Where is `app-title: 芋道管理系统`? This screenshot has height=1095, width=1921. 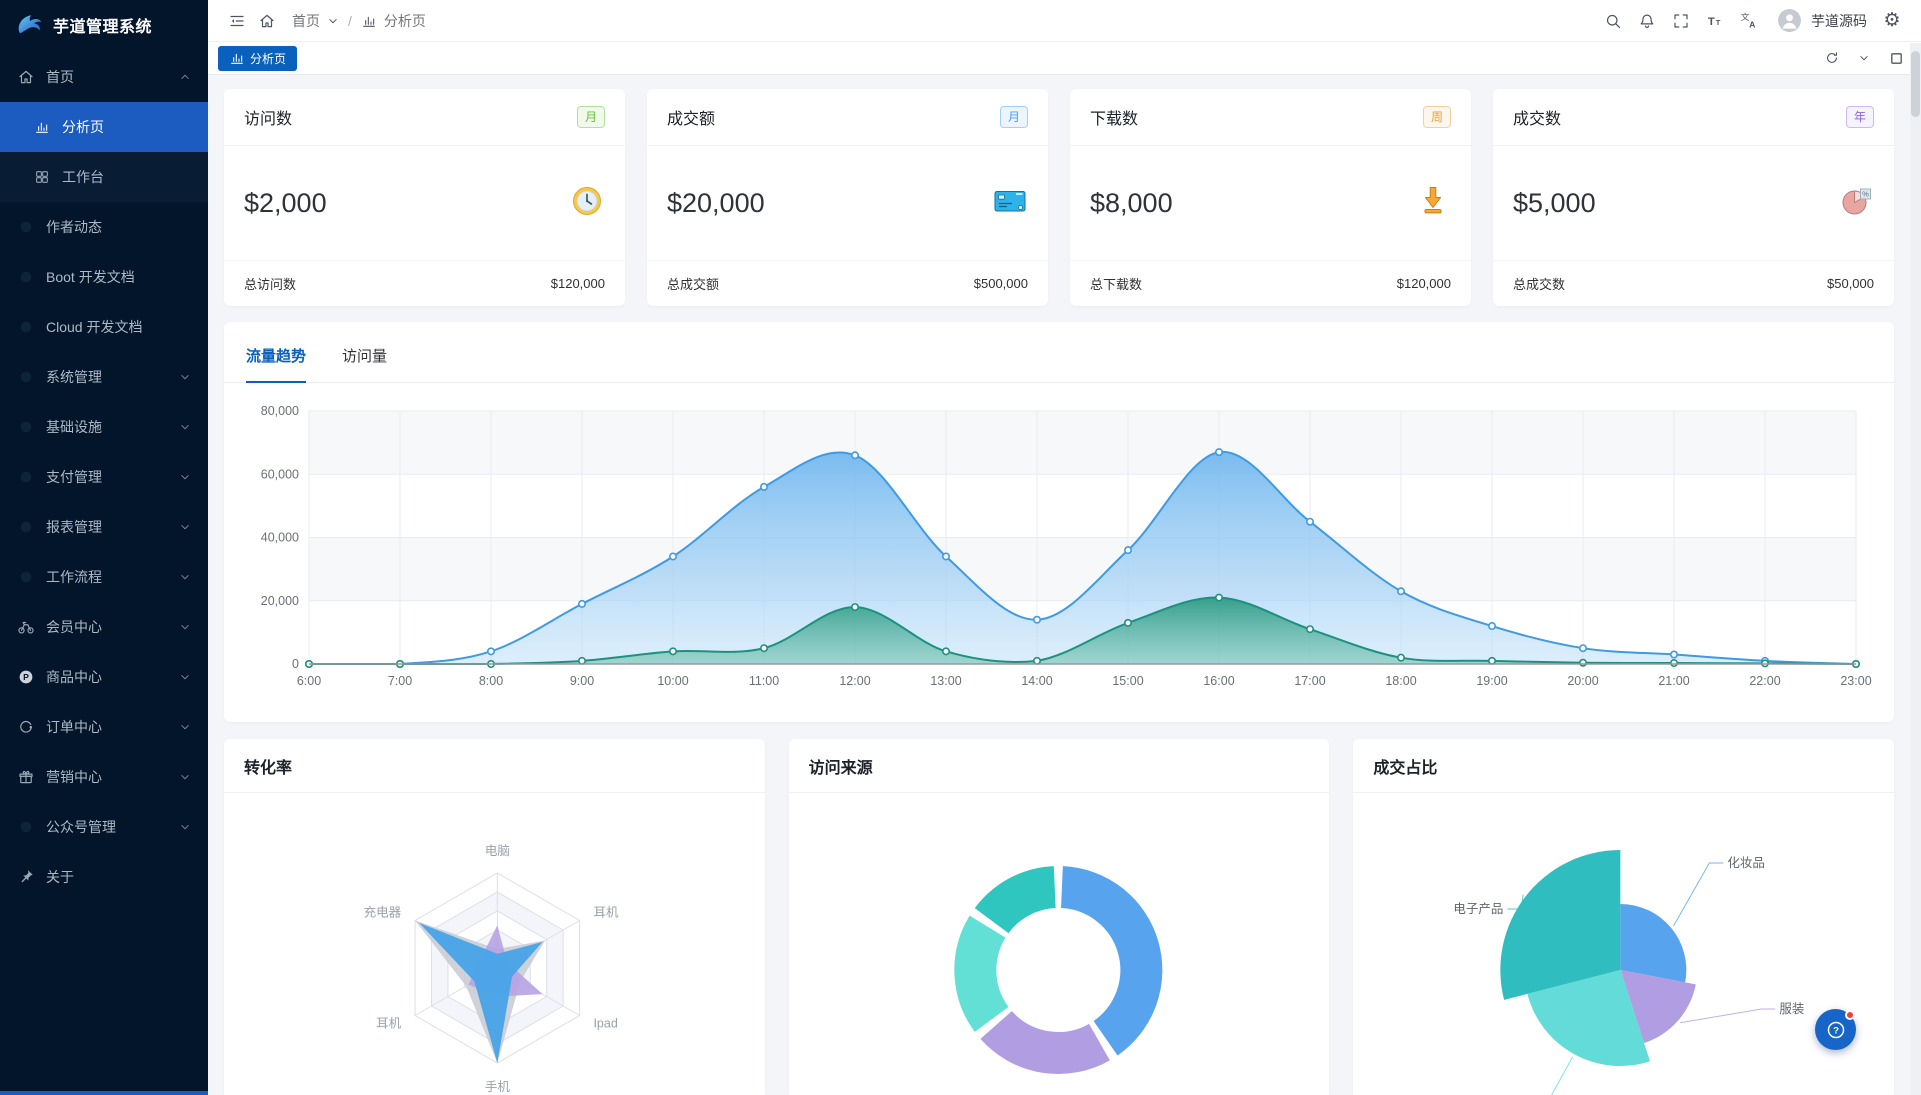 app-title: 芋道管理系统 is located at coordinates (103, 27).